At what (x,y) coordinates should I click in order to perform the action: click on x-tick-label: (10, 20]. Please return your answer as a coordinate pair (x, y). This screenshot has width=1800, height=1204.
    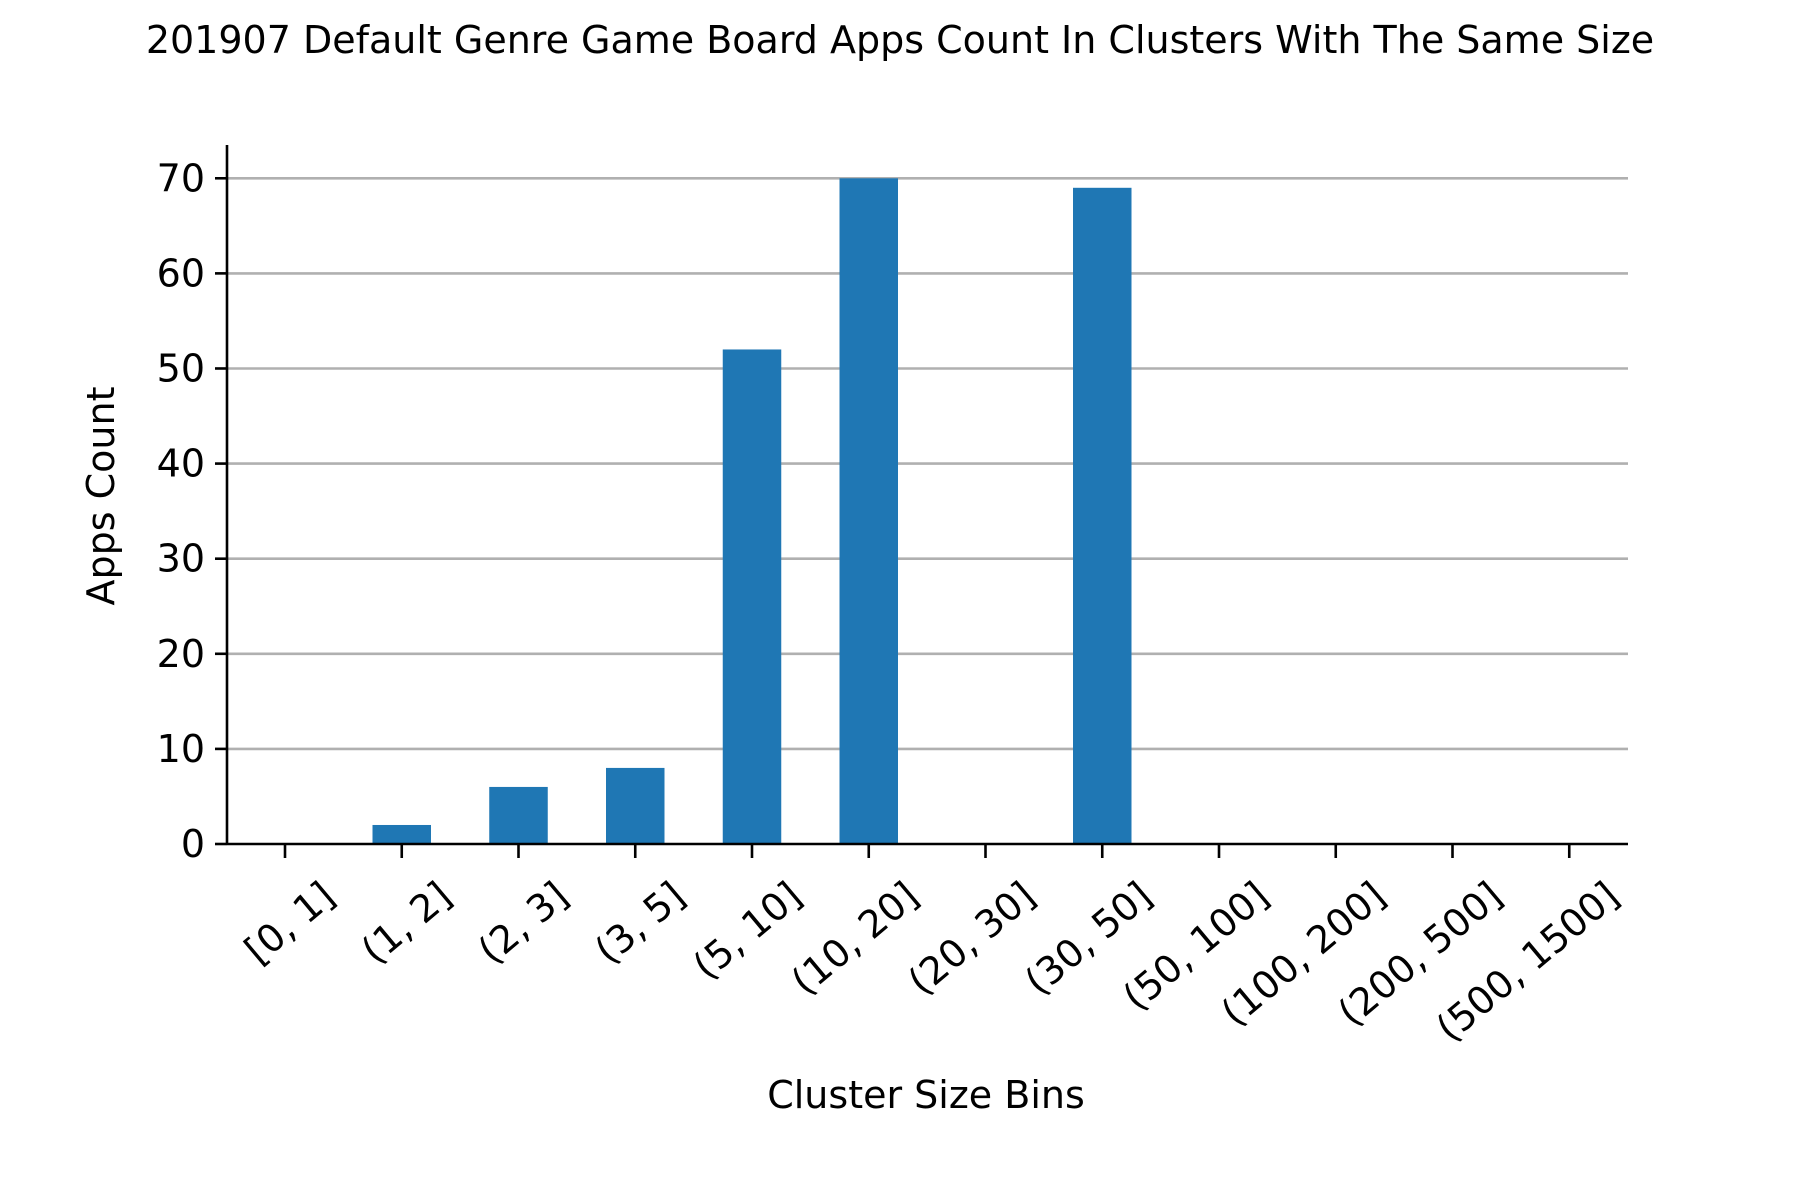
    Looking at the image, I should click on (855, 938).